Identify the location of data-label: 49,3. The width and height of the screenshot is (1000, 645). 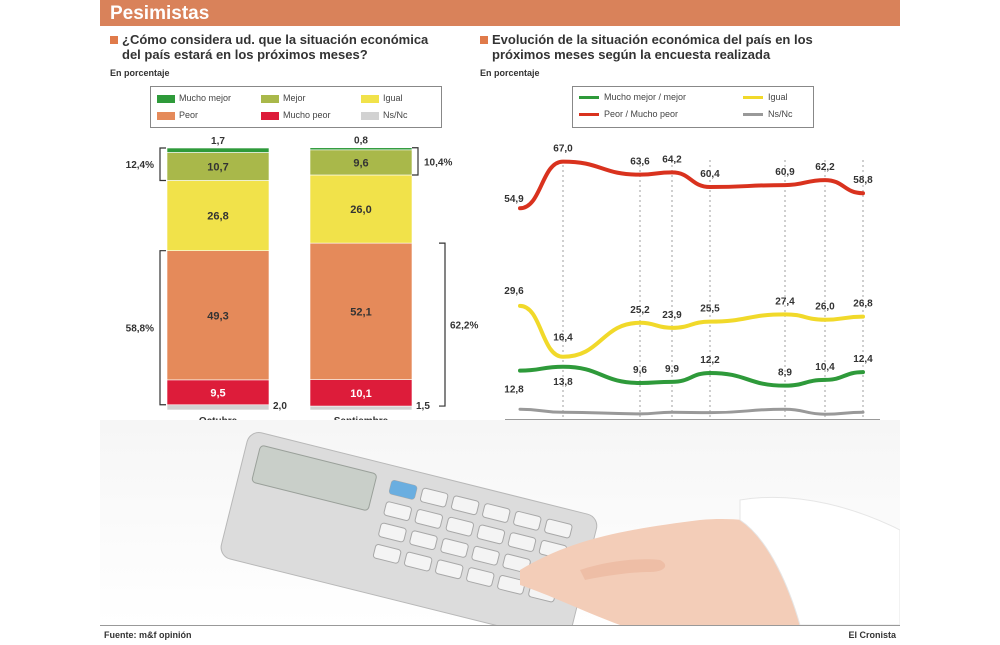
(217, 316).